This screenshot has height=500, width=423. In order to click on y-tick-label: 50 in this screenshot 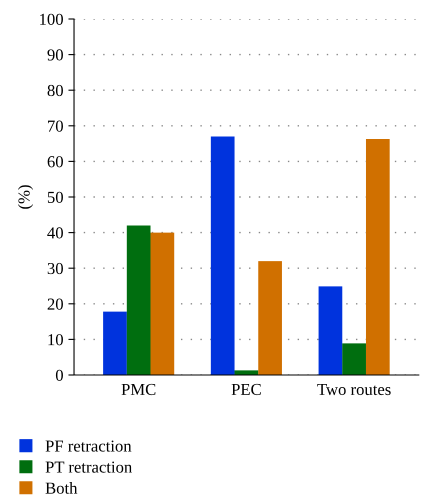, I will do `click(55, 197)`.